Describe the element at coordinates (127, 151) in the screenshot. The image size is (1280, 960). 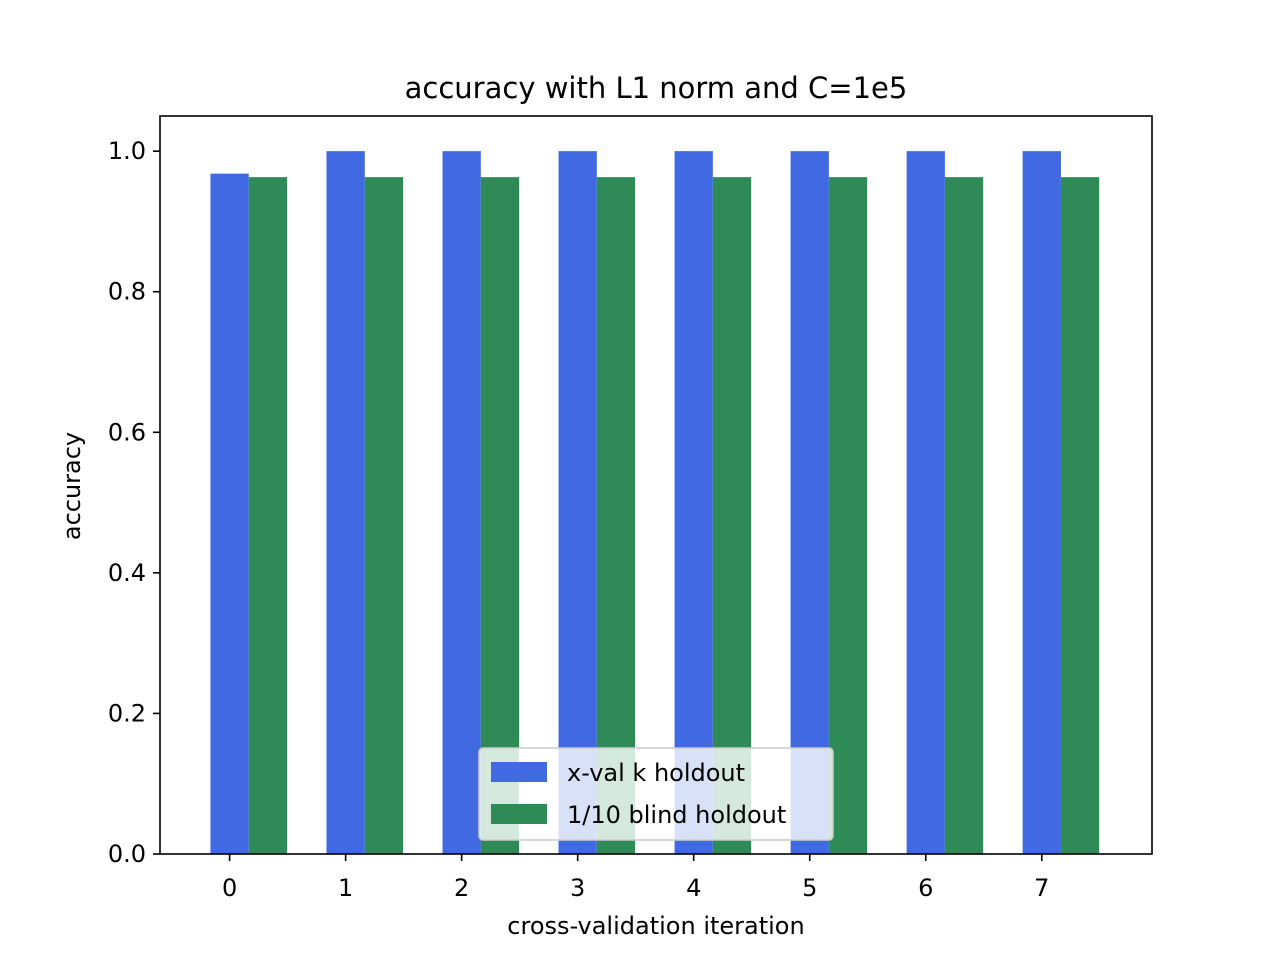
I see `y-tick-label: 1.0` at that location.